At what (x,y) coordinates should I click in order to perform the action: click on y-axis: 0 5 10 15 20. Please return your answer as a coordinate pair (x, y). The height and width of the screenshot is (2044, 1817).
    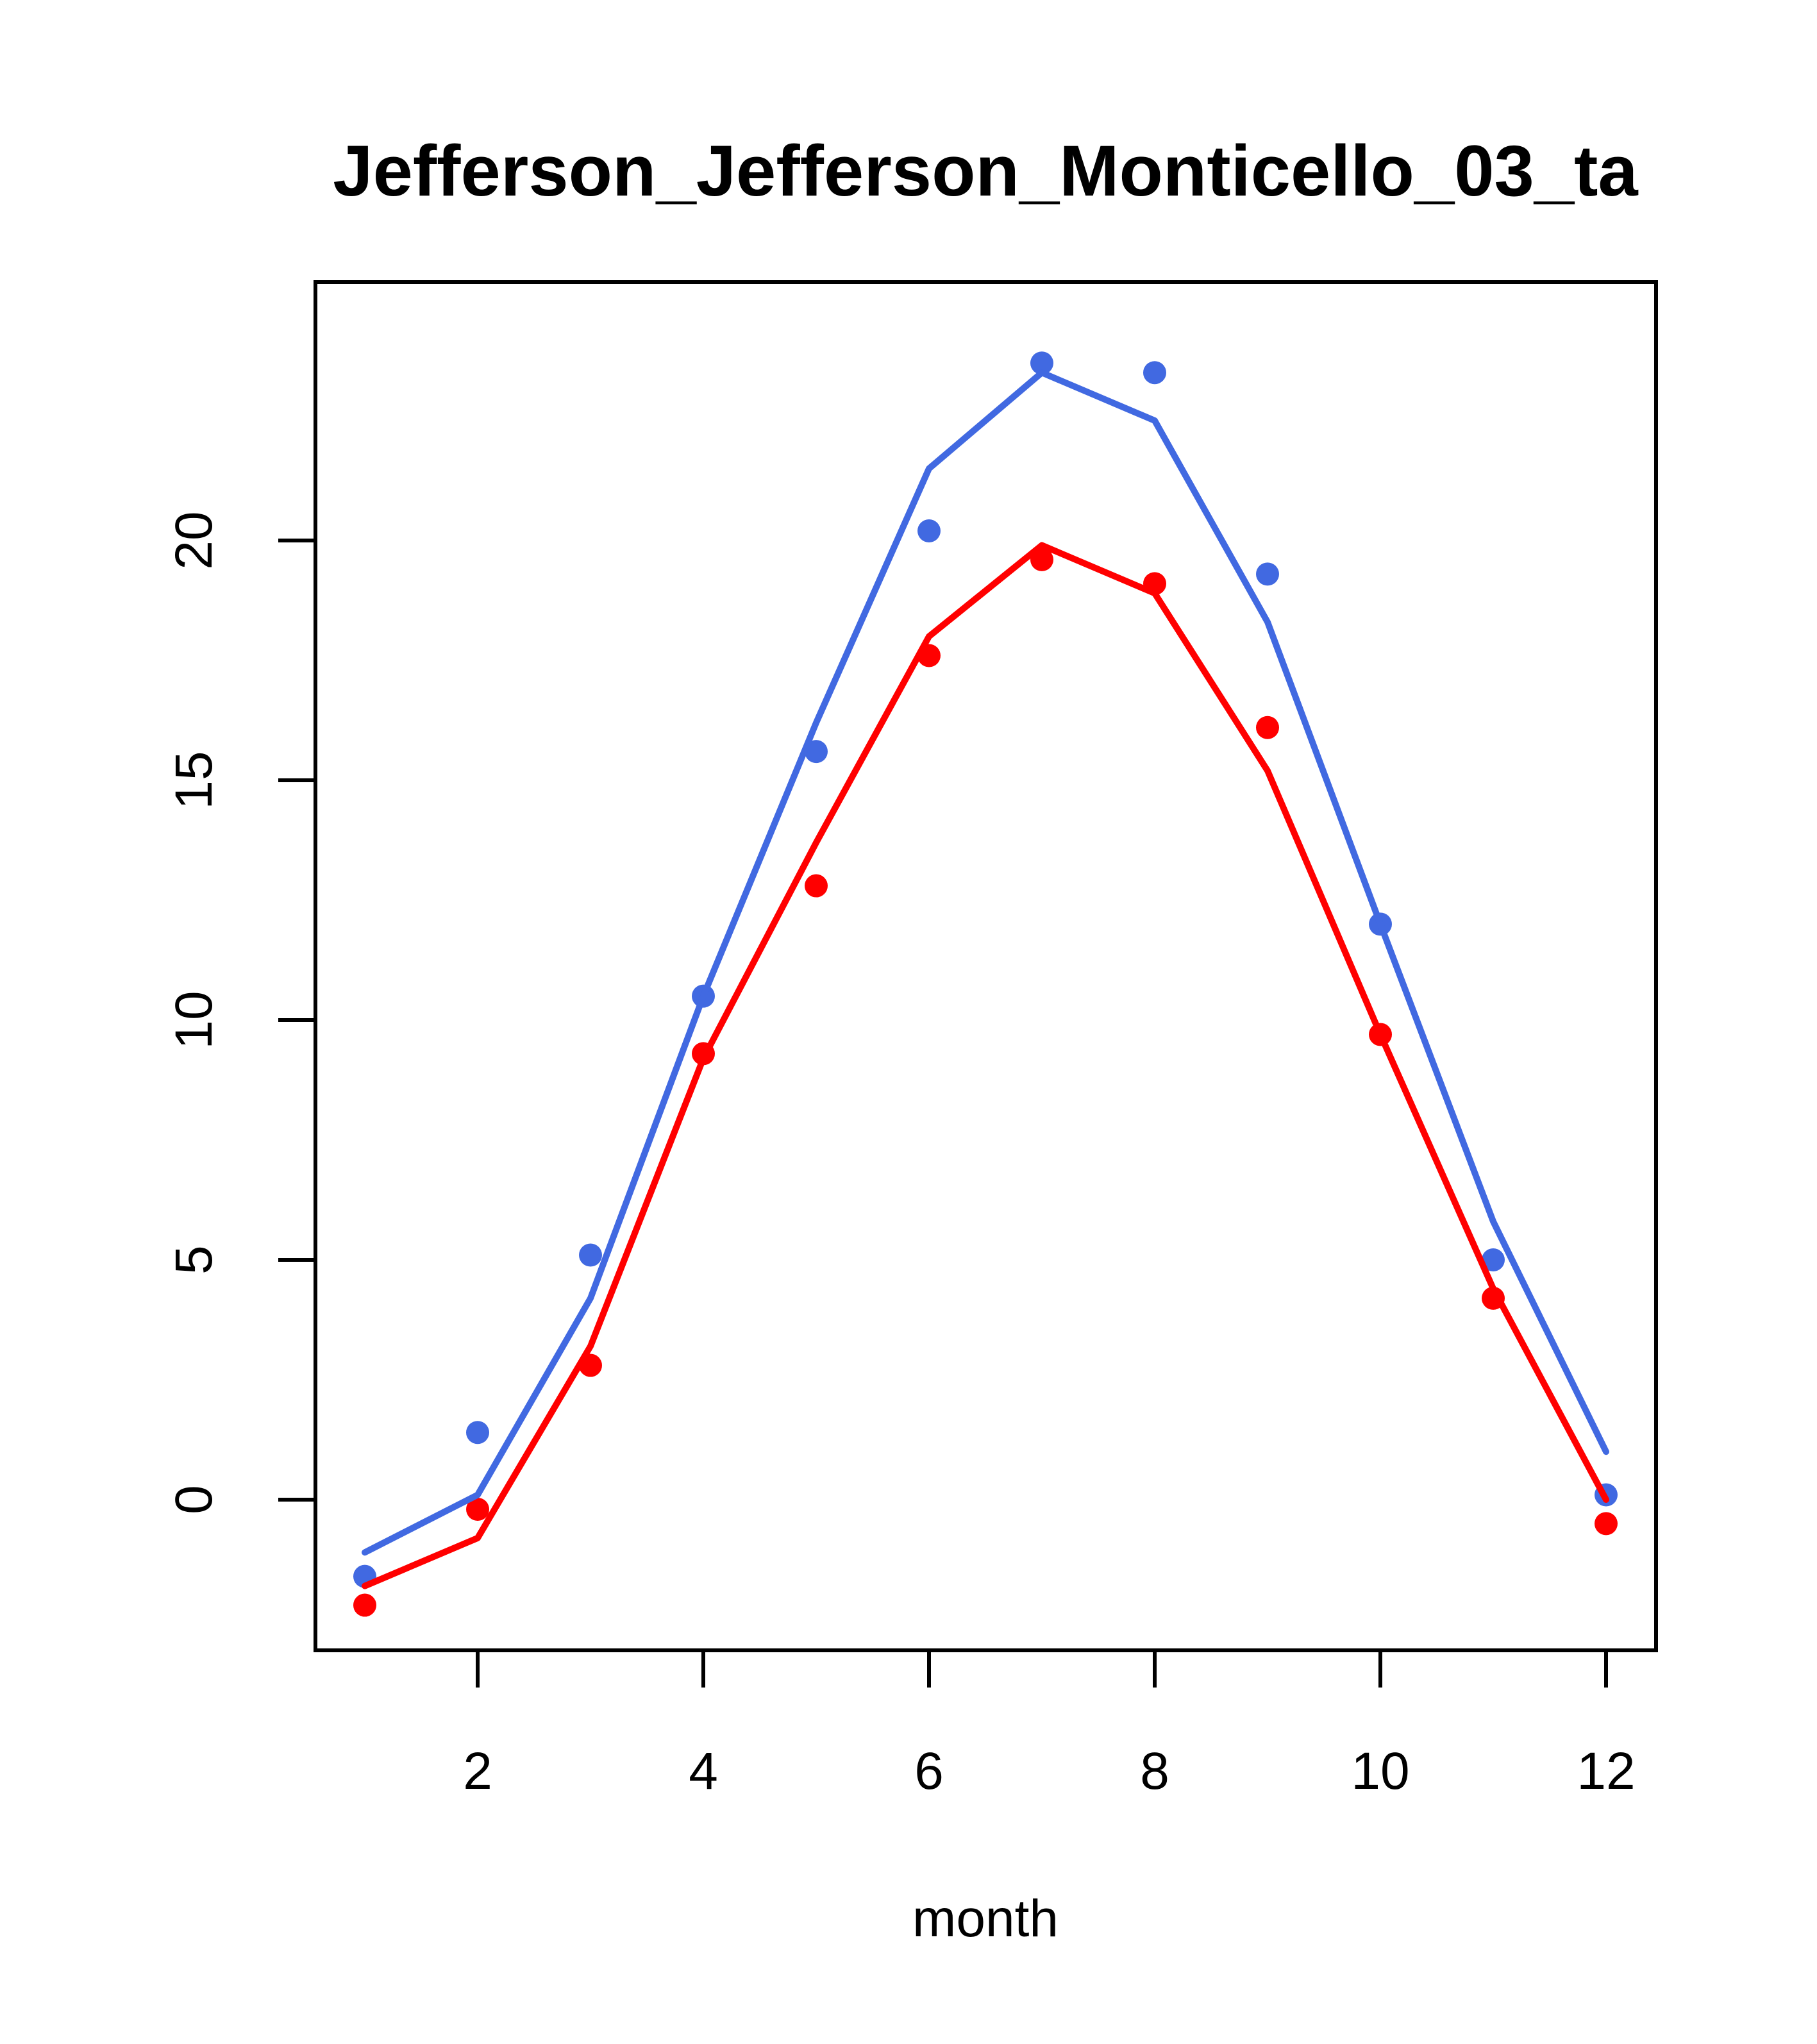
    Looking at the image, I should click on (240, 1012).